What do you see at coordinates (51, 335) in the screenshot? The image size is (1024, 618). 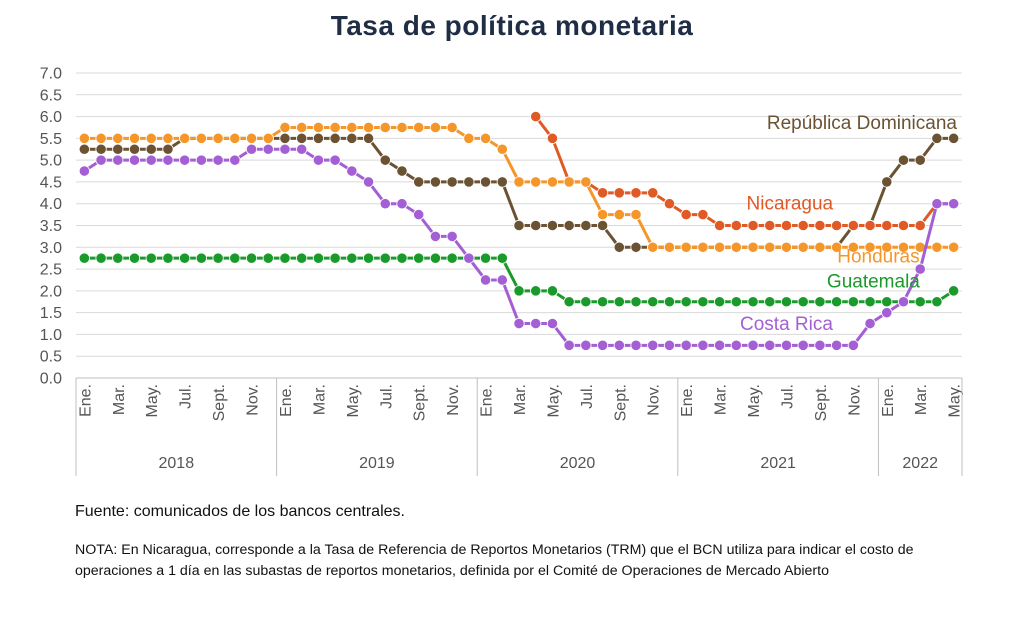 I see `y-tick-label: 1.0` at bounding box center [51, 335].